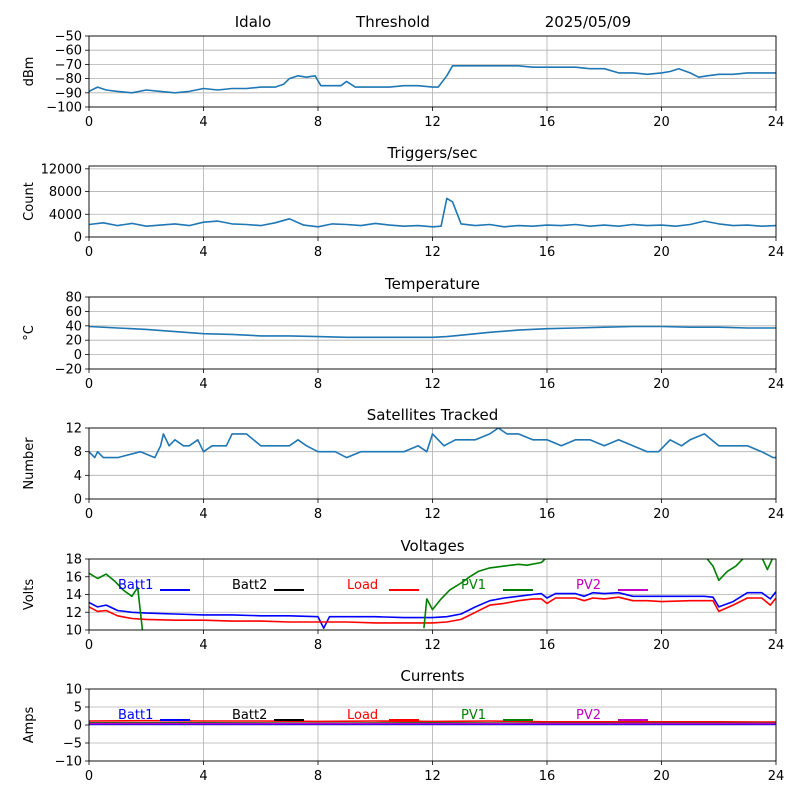  What do you see at coordinates (68, 37) in the screenshot?
I see `y-tick-label: −50` at bounding box center [68, 37].